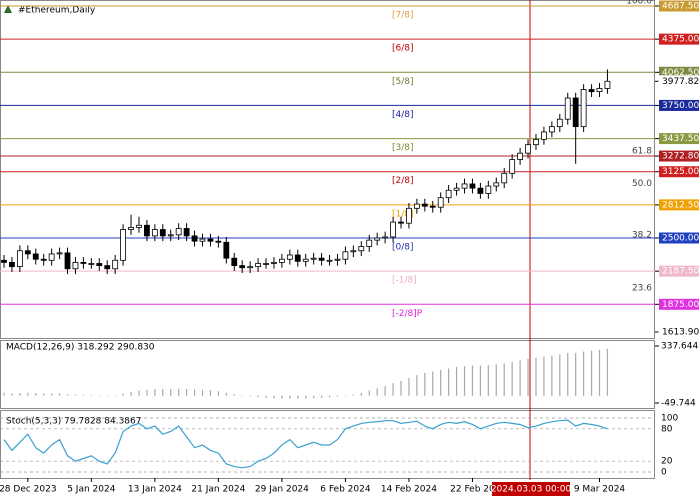 The width and height of the screenshot is (700, 500). I want to click on chart-title: #Ethereum,Daily, so click(57, 11).